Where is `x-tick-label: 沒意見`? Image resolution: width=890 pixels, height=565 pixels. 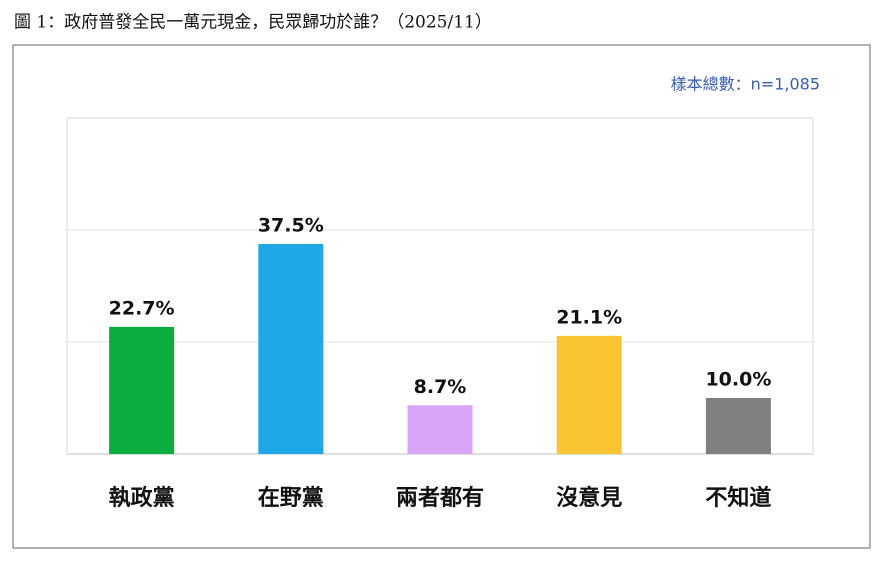 x-tick-label: 沒意見 is located at coordinates (589, 498).